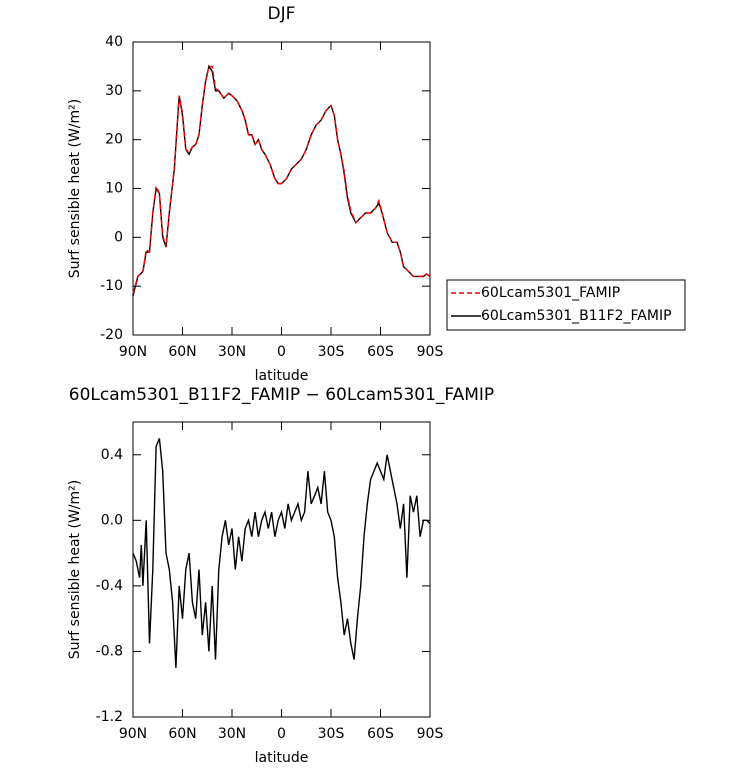 This screenshot has height=772, width=733. Describe the element at coordinates (550, 293) in the screenshot. I see `legend-label: 60Lcam5301_FAMIP` at that location.